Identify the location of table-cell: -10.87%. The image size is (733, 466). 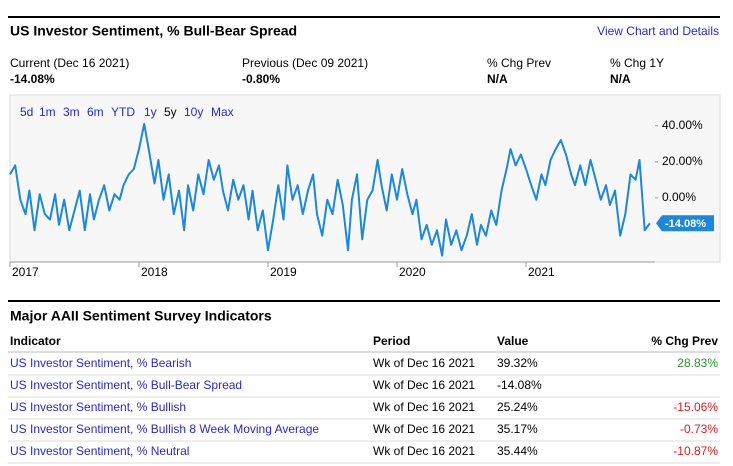
(695, 451).